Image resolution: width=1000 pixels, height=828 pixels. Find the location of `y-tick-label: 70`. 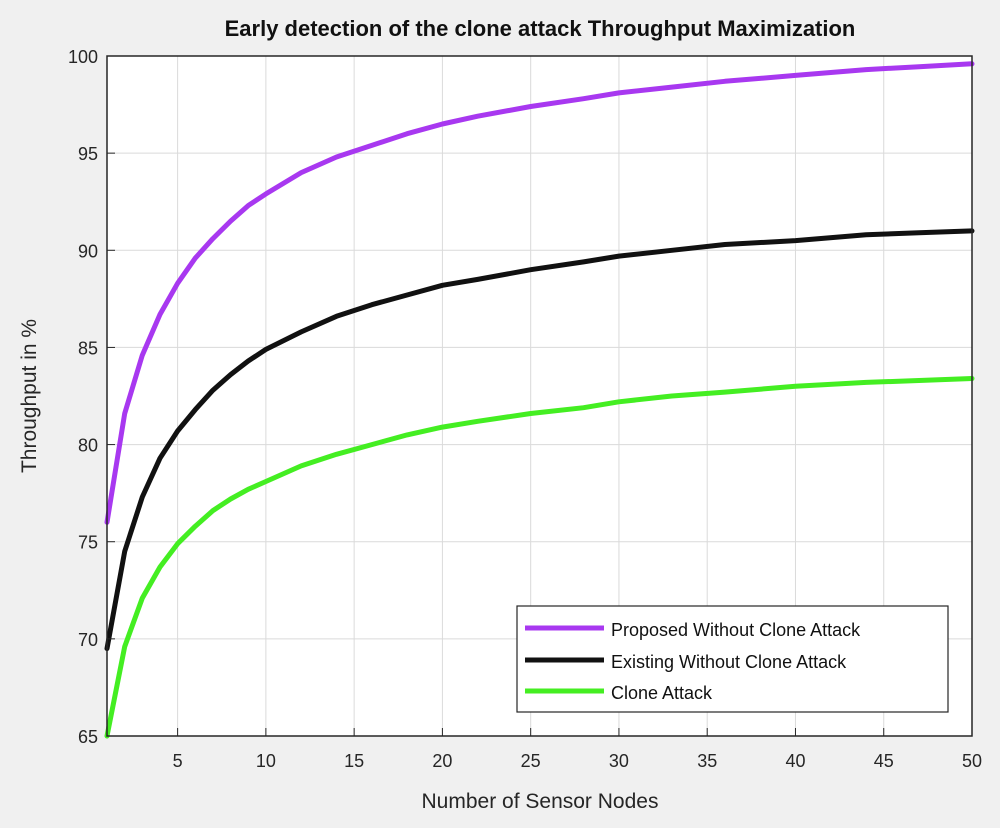

y-tick-label: 70 is located at coordinates (88, 640).